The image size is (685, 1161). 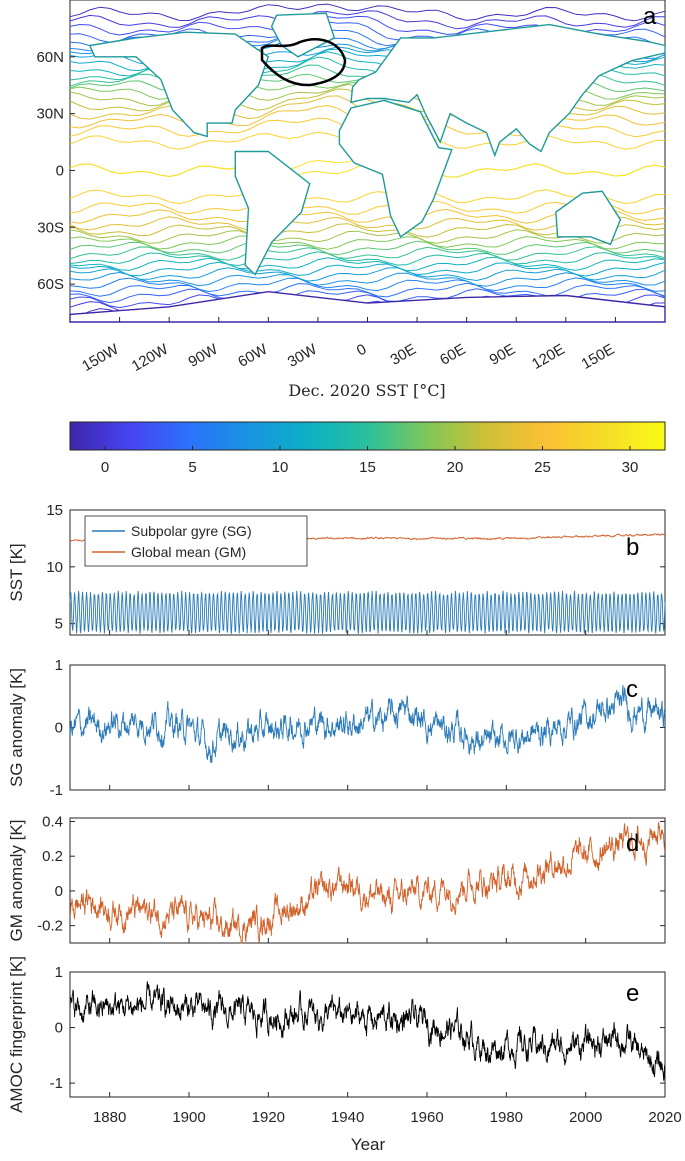 I want to click on x-tick-label: 1880, so click(x=109, y=1117).